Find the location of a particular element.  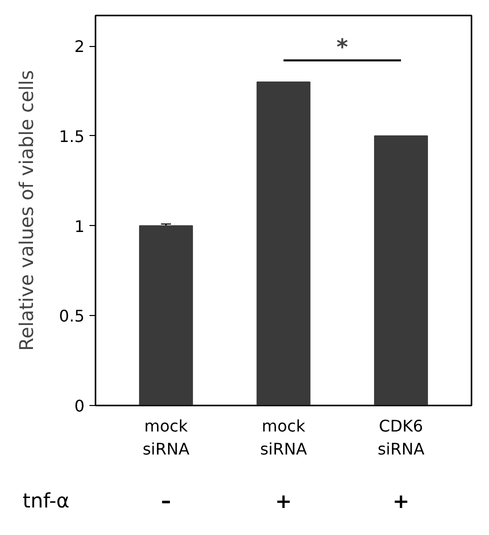

text: tnf-α is located at coordinates (46, 500).